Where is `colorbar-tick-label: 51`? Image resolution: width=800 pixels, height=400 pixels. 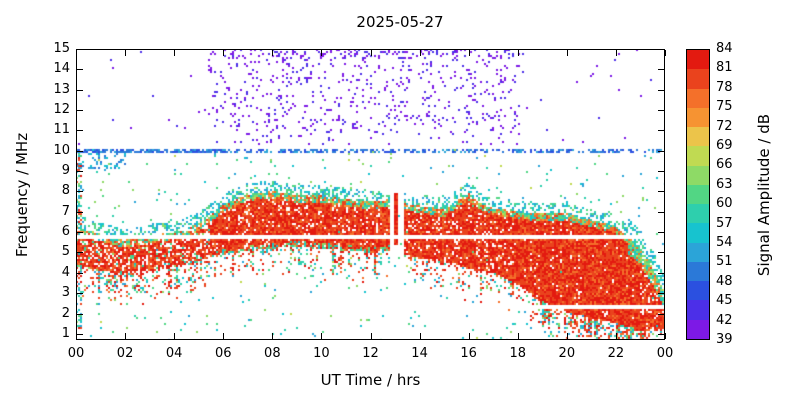 colorbar-tick-label: 51 is located at coordinates (724, 262).